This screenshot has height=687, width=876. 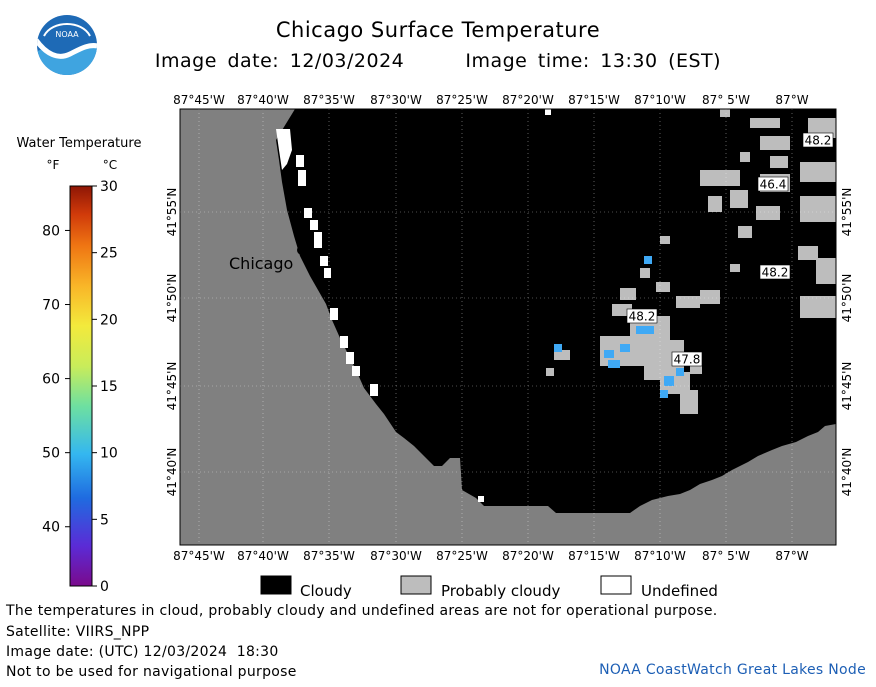 I want to click on credit: NOAA CoastWatch Great Lakes Node, so click(x=732, y=670).